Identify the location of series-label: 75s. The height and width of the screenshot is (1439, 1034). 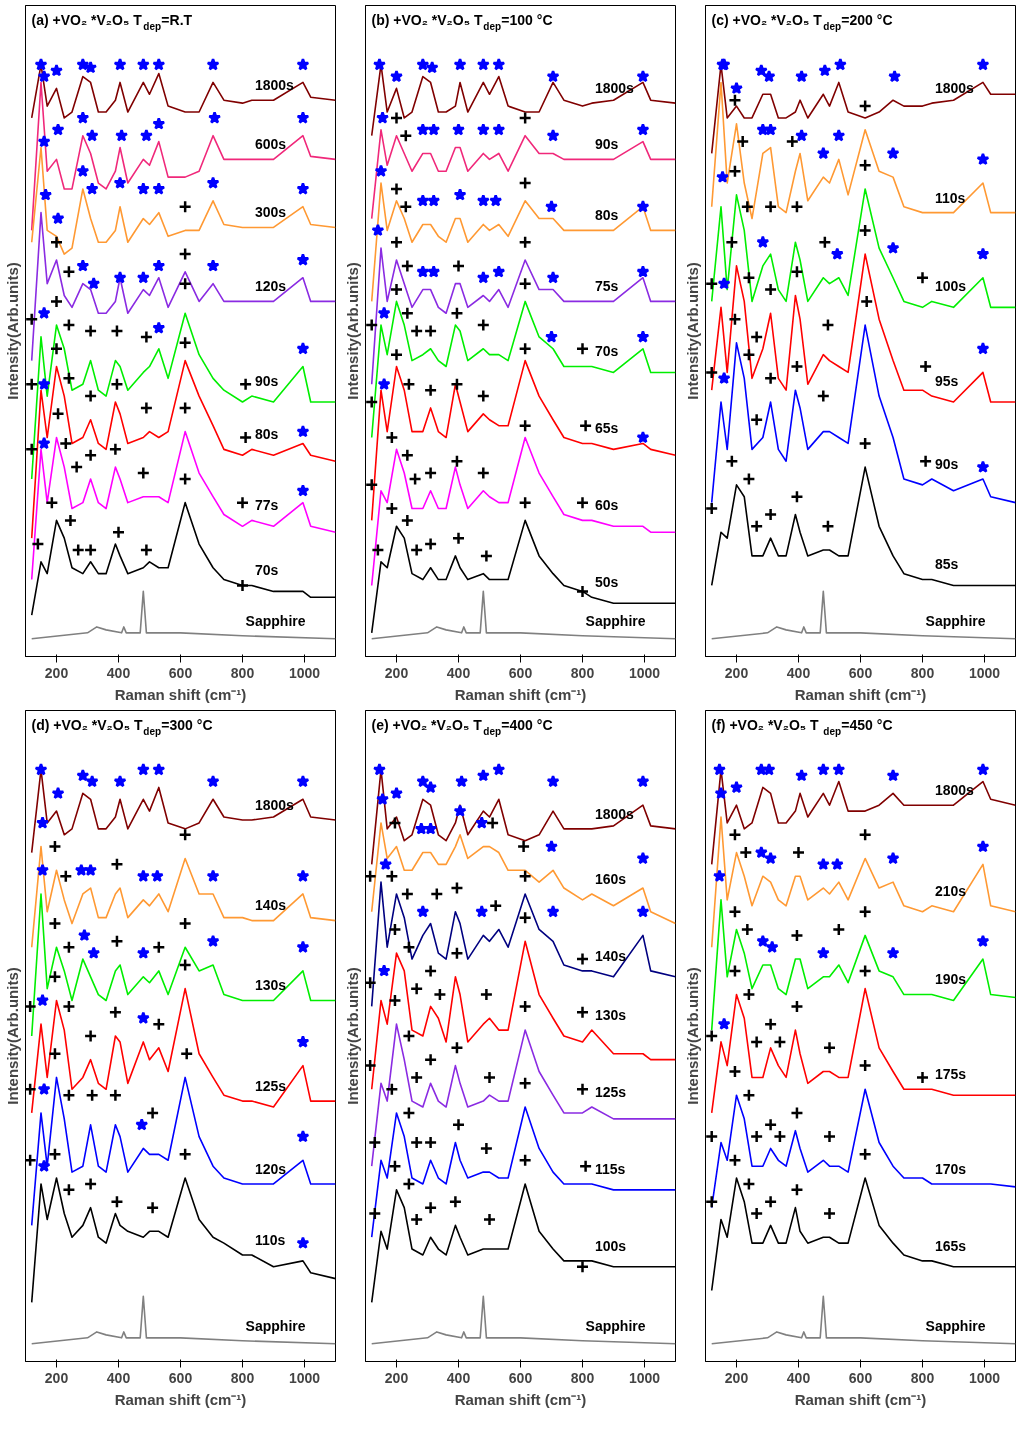
(606, 286).